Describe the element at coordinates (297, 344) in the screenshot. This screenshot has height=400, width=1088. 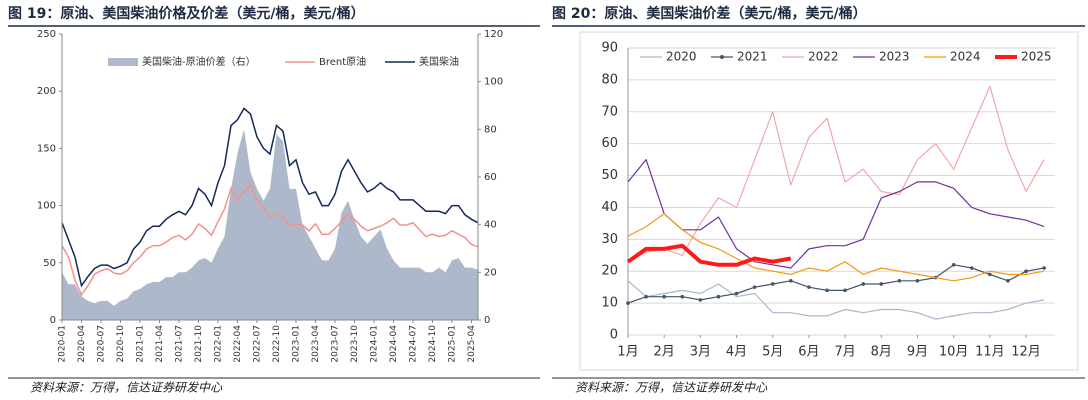
I see `x-tick-label: 2023-01` at that location.